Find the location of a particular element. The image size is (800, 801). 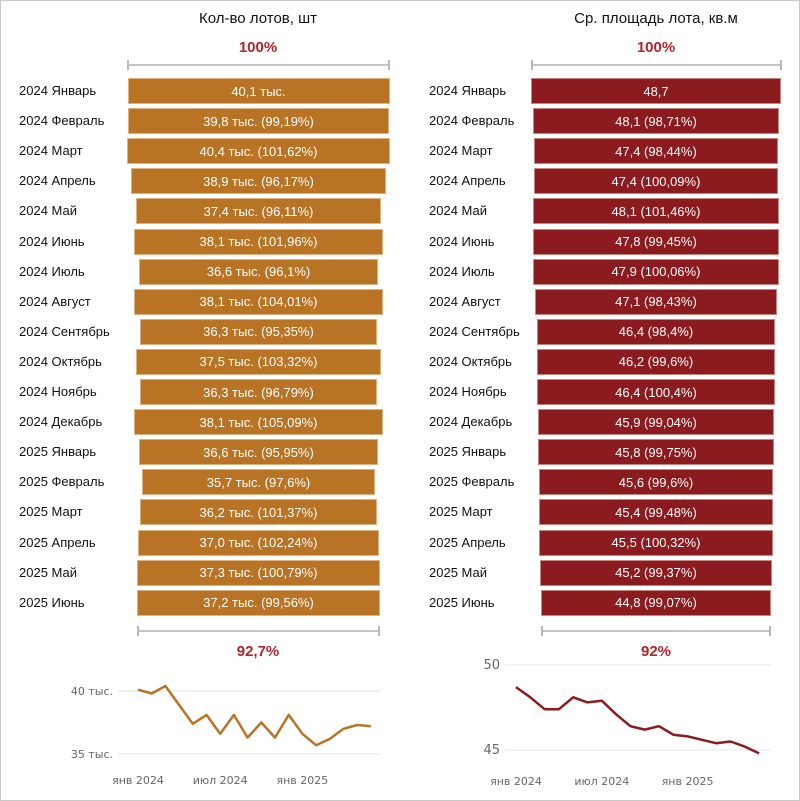

funnel-bar: 38,1 тыс. (105,09%) is located at coordinates (258, 422).